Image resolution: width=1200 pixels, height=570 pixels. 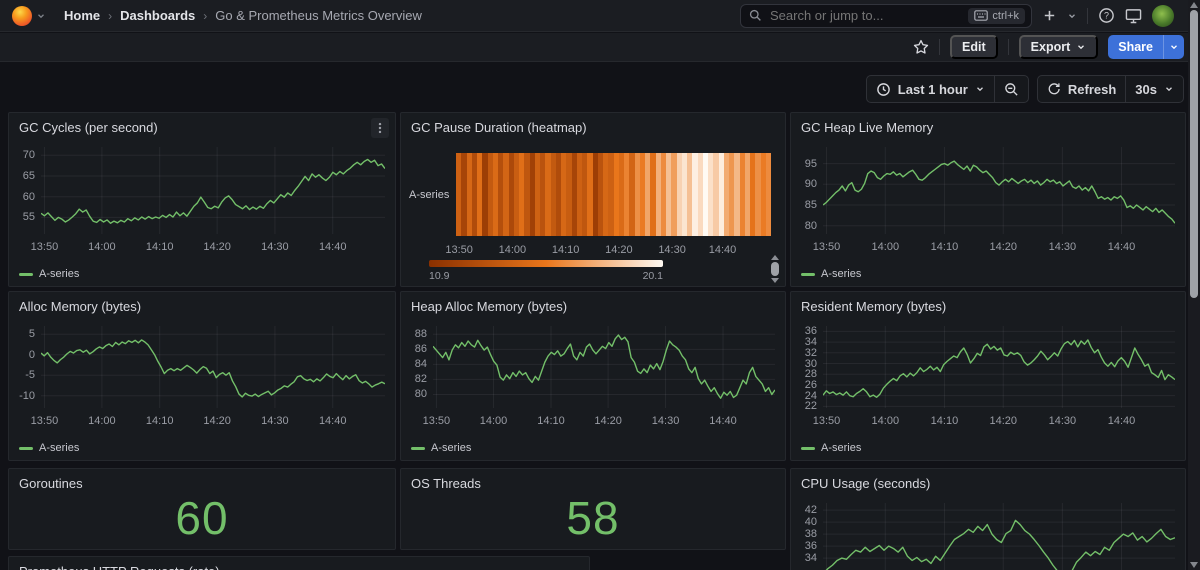 What do you see at coordinates (446, 483) in the screenshot?
I see `panel-title: OS Threads` at bounding box center [446, 483].